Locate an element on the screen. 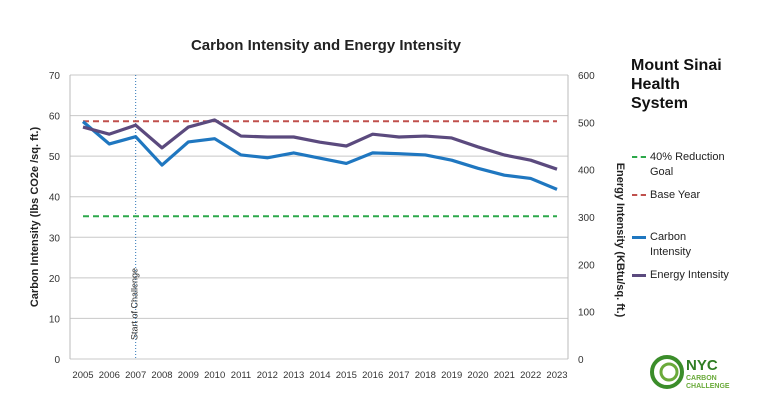 The width and height of the screenshot is (770, 420). y-tick-label: 70 is located at coordinates (55, 76).